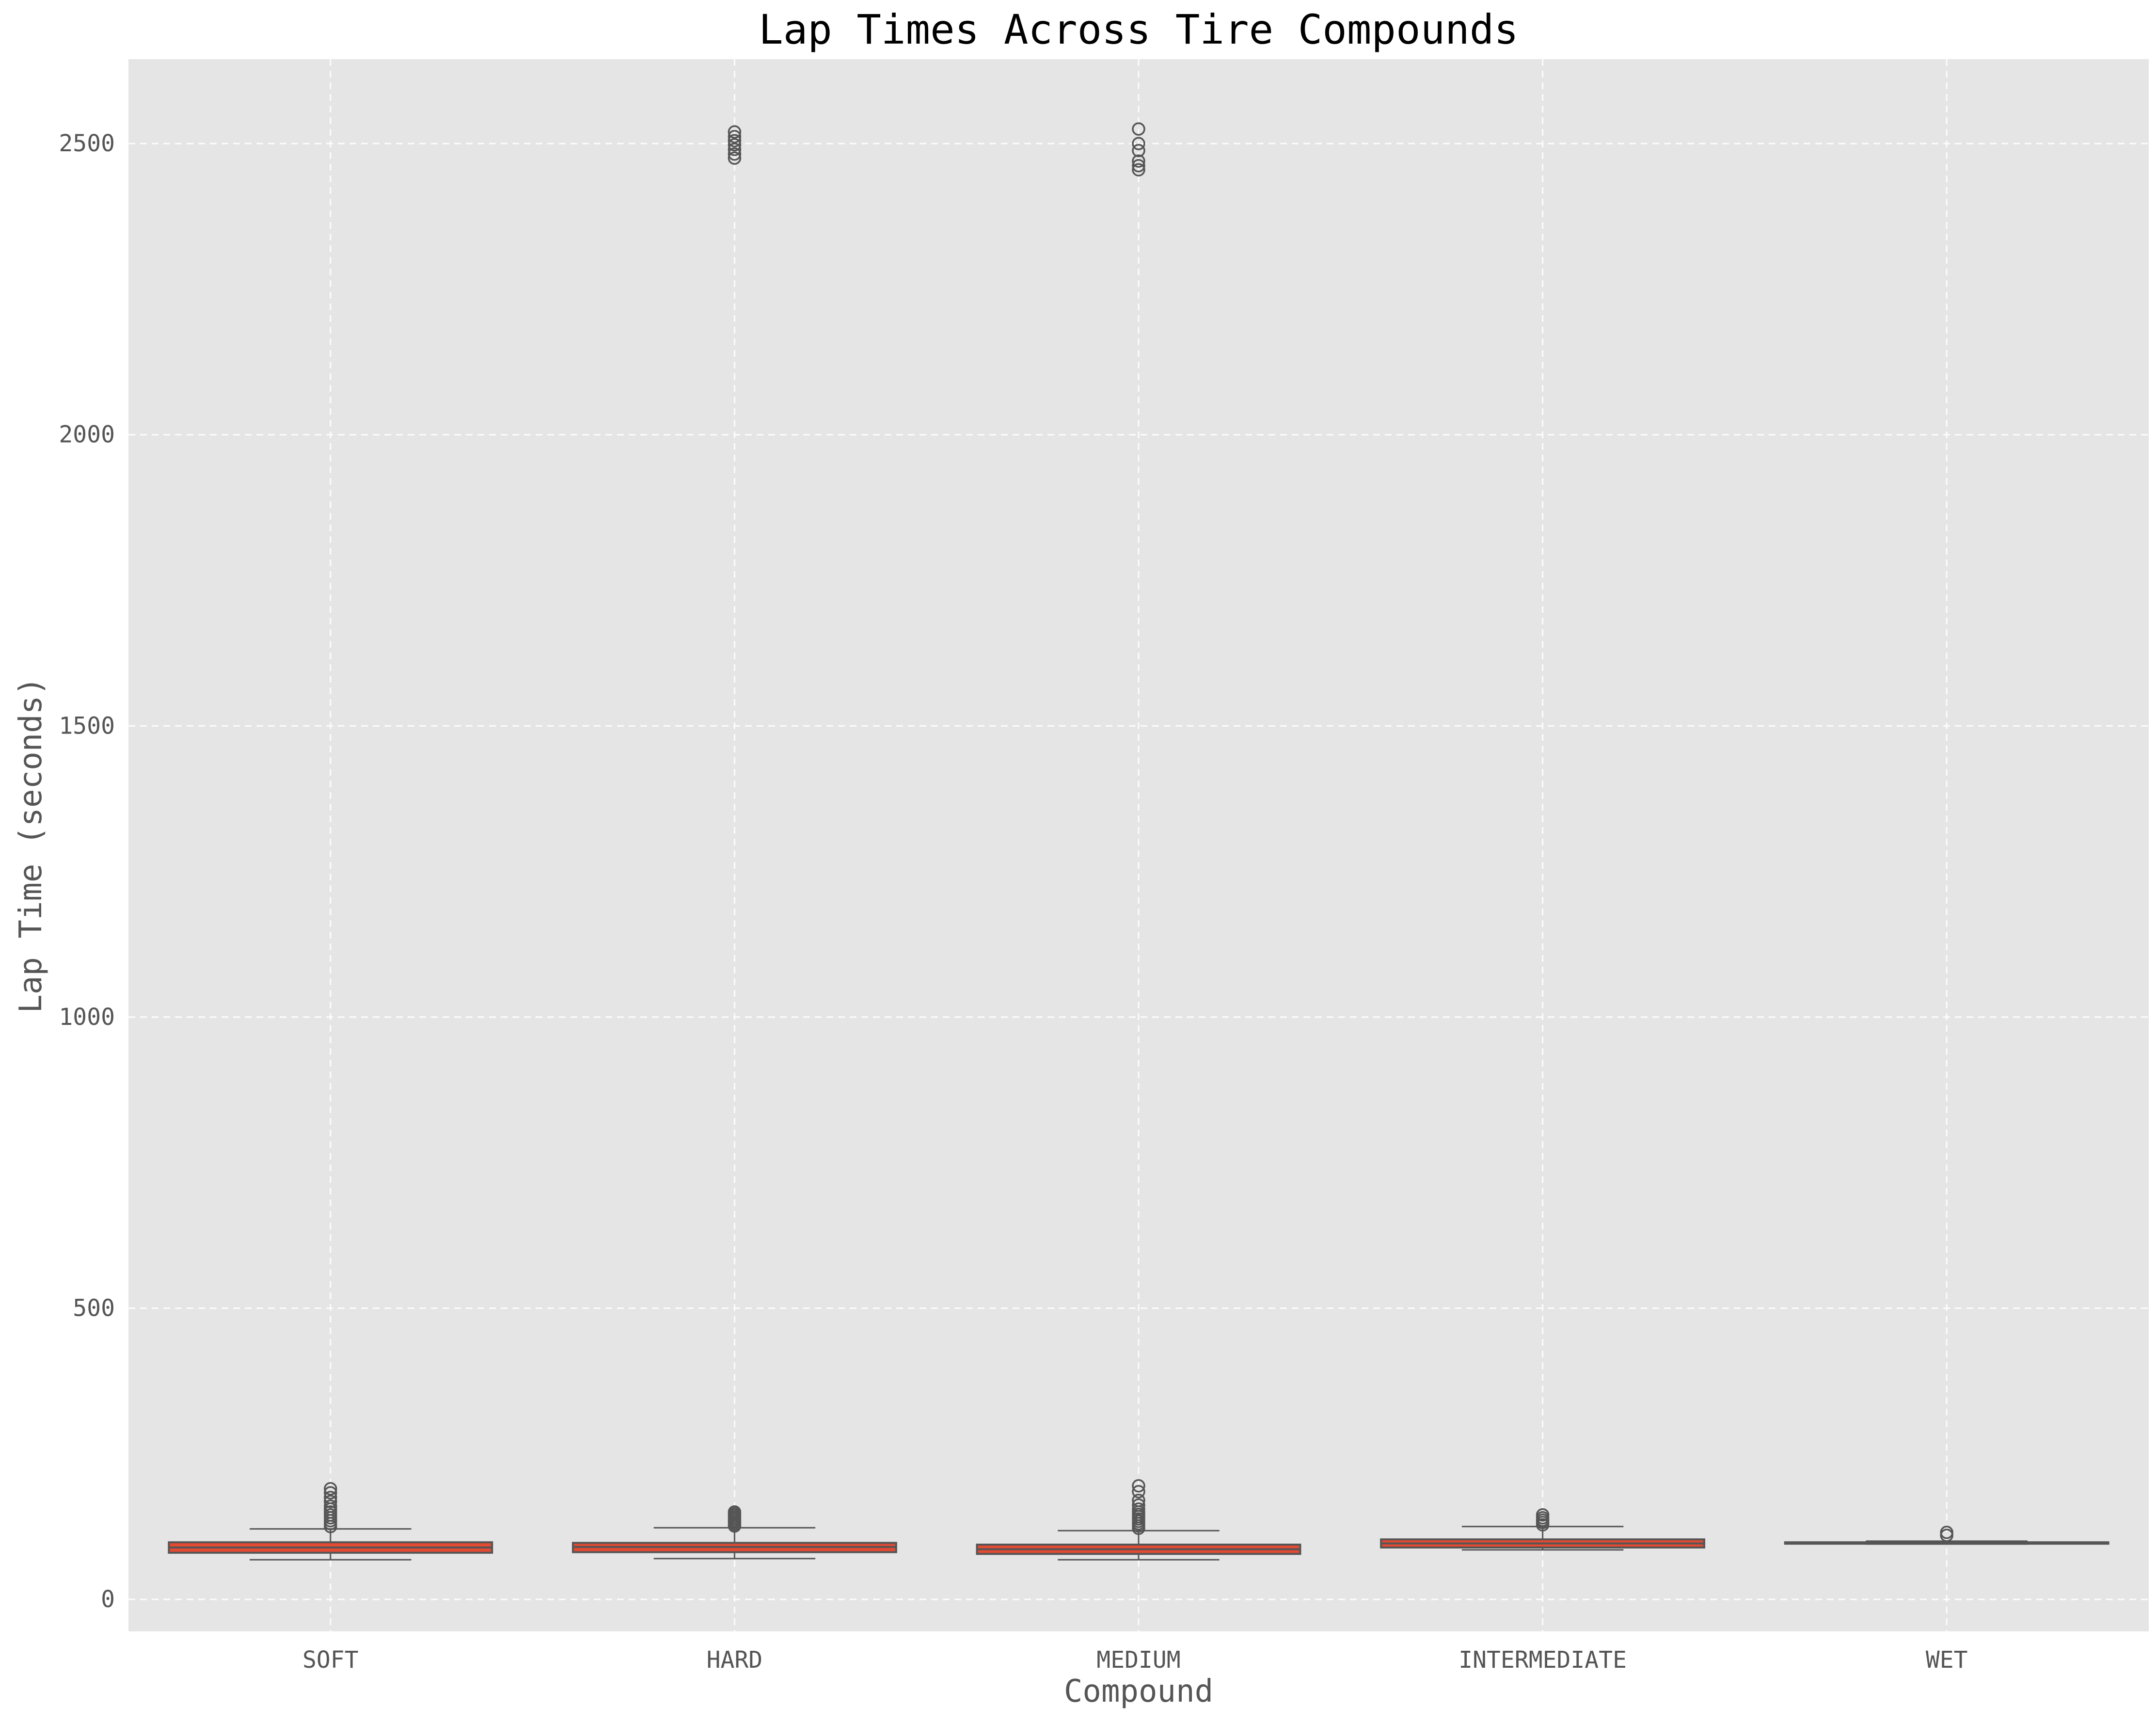 The width and height of the screenshot is (2156, 1723). What do you see at coordinates (1139, 30) in the screenshot?
I see `chart-title: Lap Times Across Tire Compounds` at bounding box center [1139, 30].